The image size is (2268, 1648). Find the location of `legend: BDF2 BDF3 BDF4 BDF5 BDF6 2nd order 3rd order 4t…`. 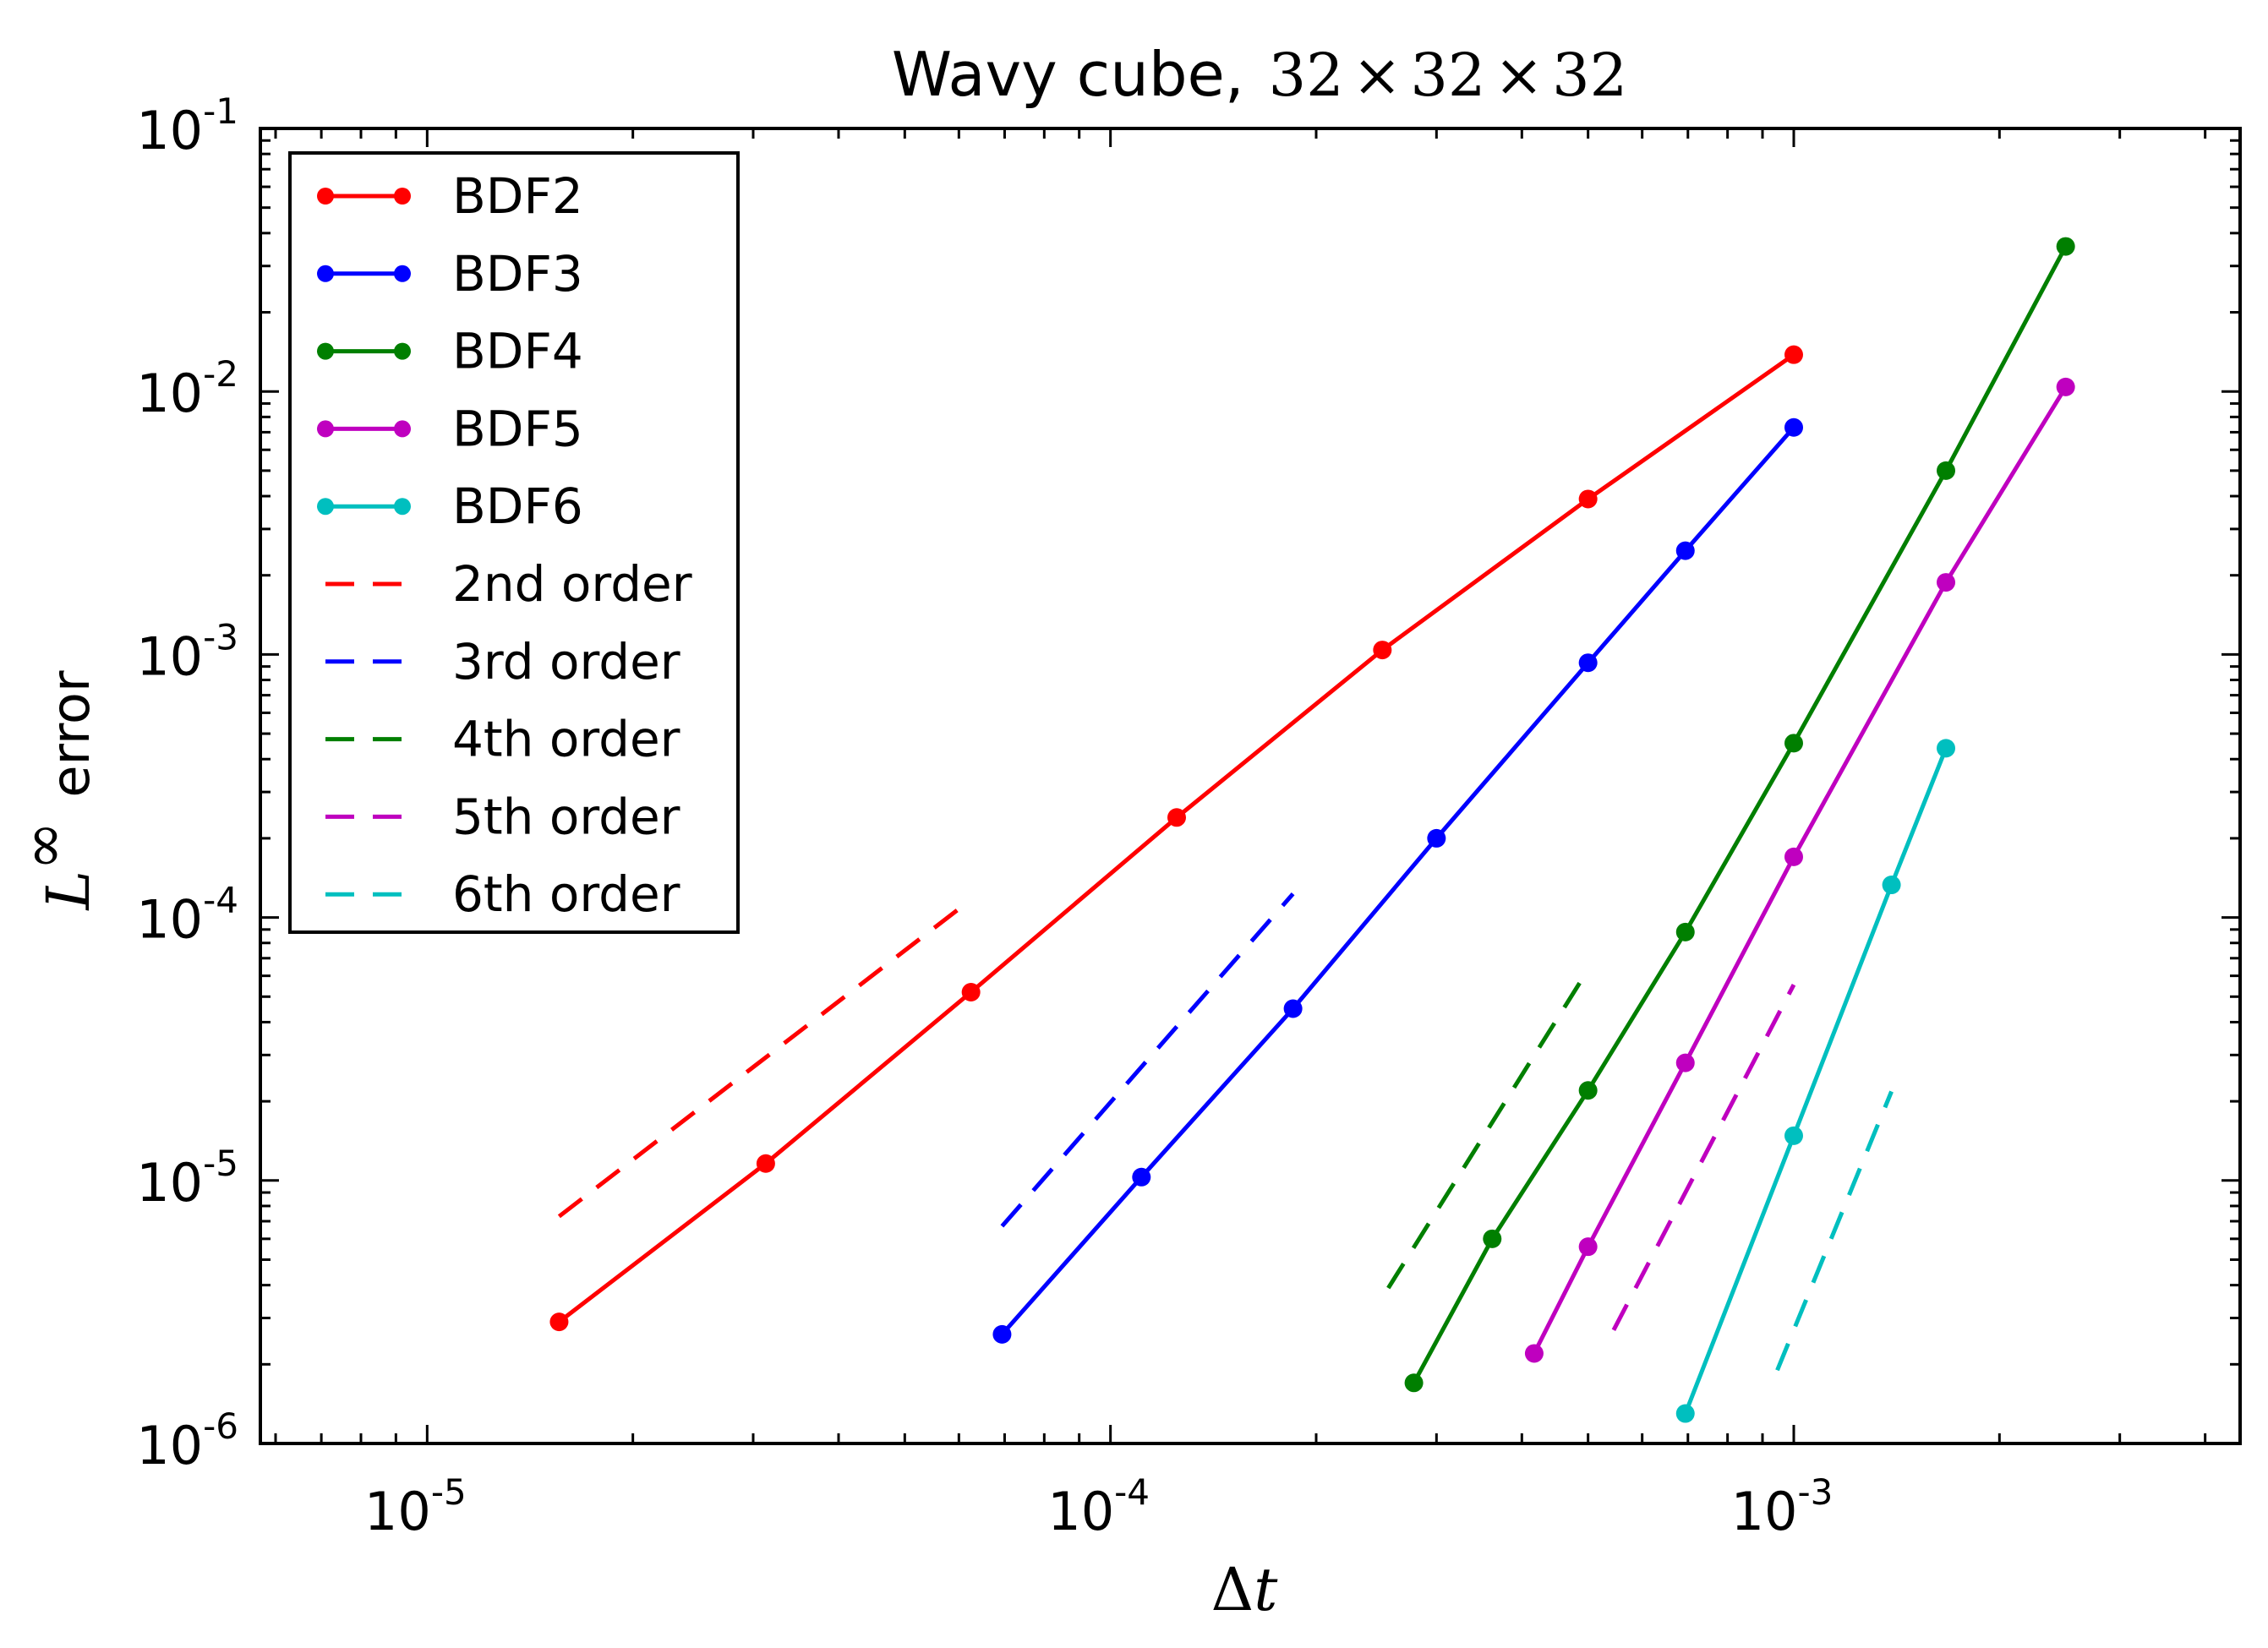

legend: BDF2 BDF3 BDF4 BDF5 BDF6 2nd order 3rd order 4t… is located at coordinates (514, 542).